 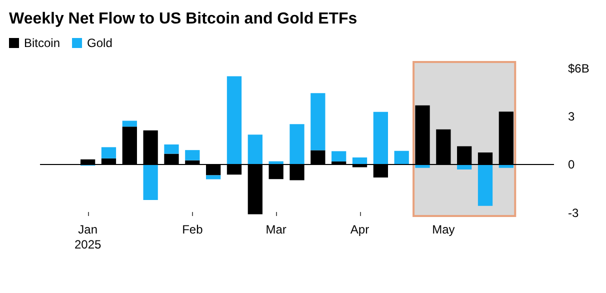 What do you see at coordinates (42, 43) in the screenshot?
I see `legend-label: Bitcoin` at bounding box center [42, 43].